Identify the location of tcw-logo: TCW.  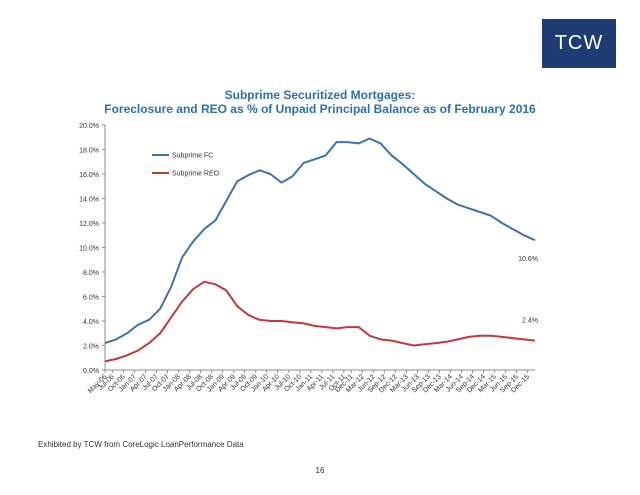
(579, 43).